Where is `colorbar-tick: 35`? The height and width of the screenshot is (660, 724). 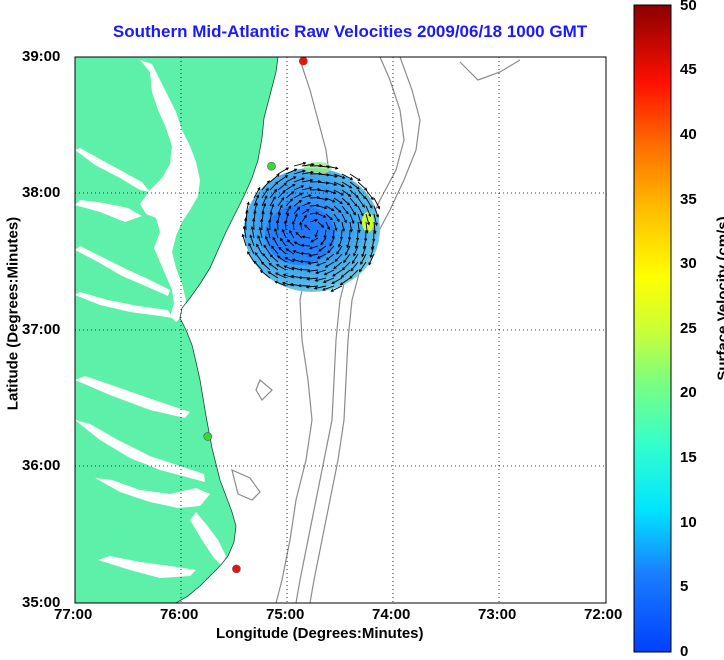 colorbar-tick: 35 is located at coordinates (688, 199).